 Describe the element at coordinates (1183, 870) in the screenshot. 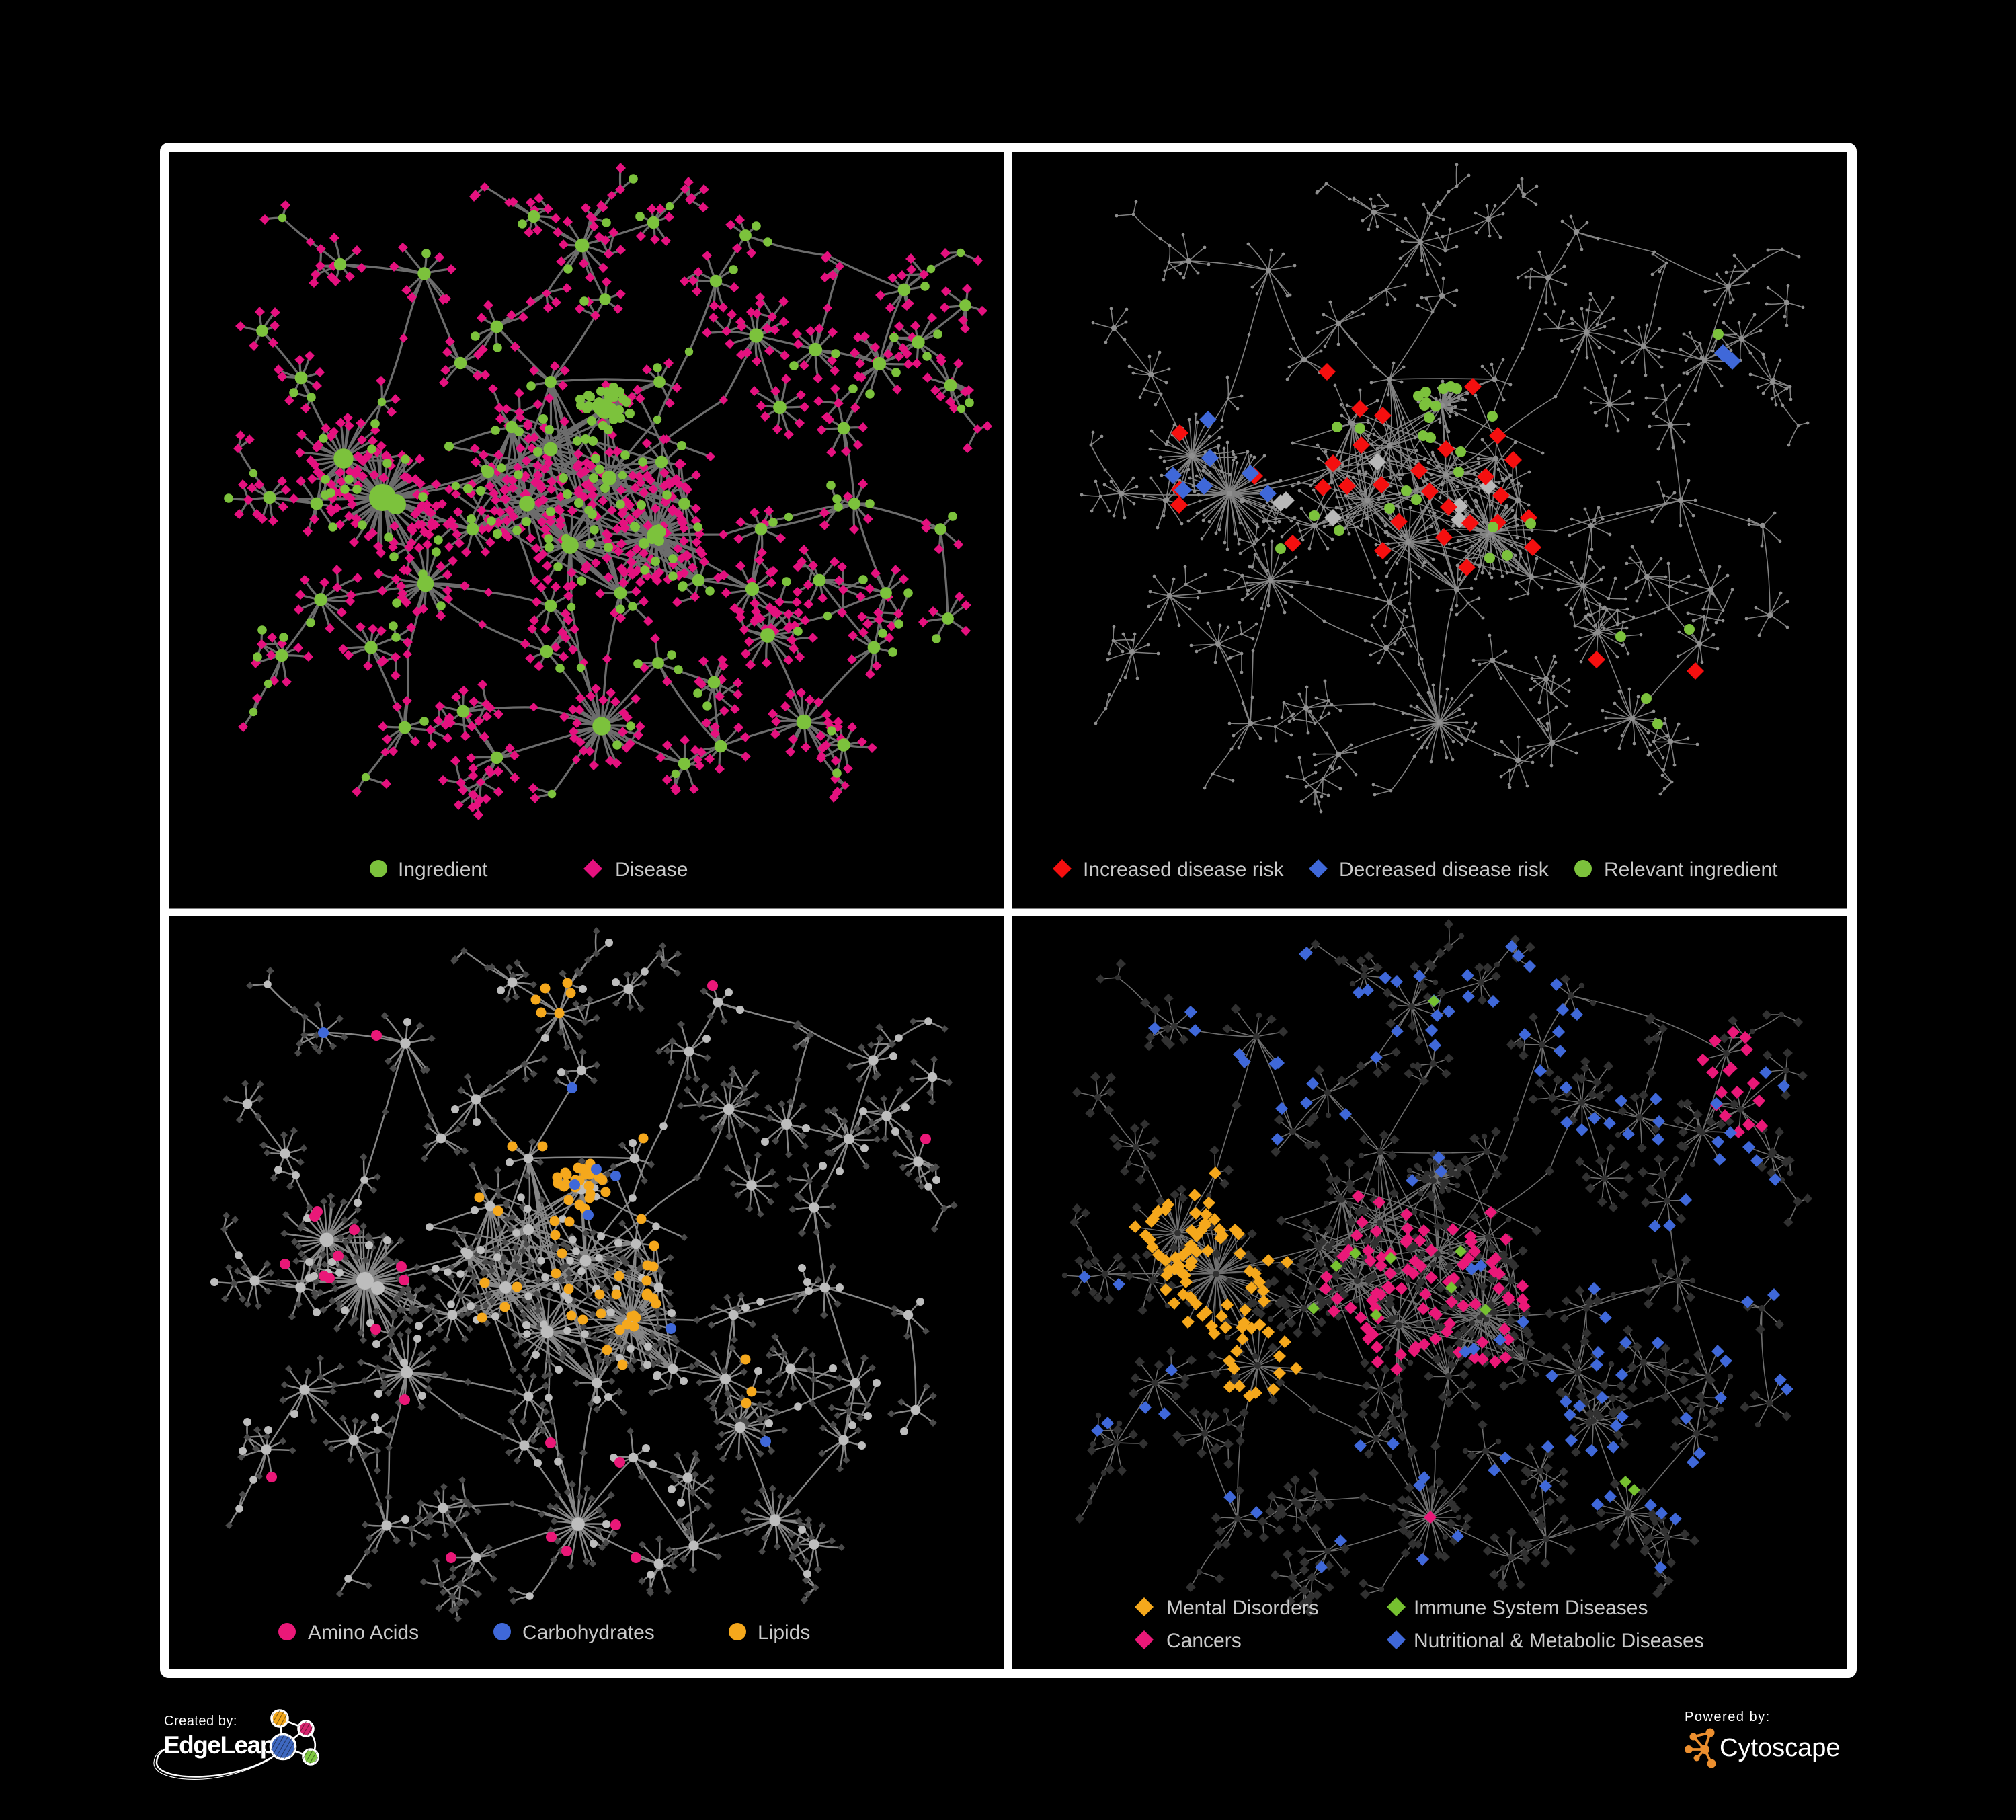

I see `svg-text: Increased disease risk` at that location.